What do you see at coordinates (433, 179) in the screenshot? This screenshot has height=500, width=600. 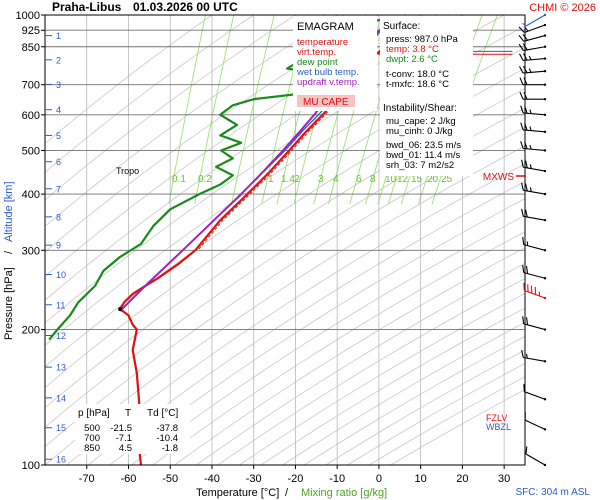 I see `mixing-ratio-label: 20` at bounding box center [433, 179].